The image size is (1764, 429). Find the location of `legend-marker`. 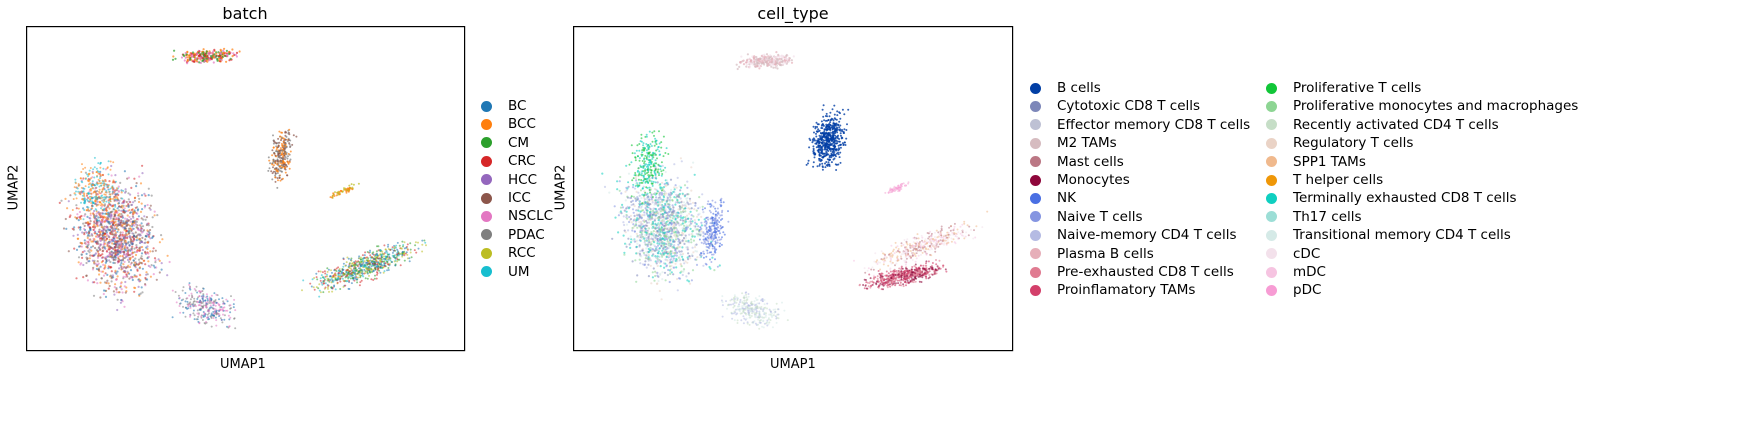

legend-marker is located at coordinates (486, 235).